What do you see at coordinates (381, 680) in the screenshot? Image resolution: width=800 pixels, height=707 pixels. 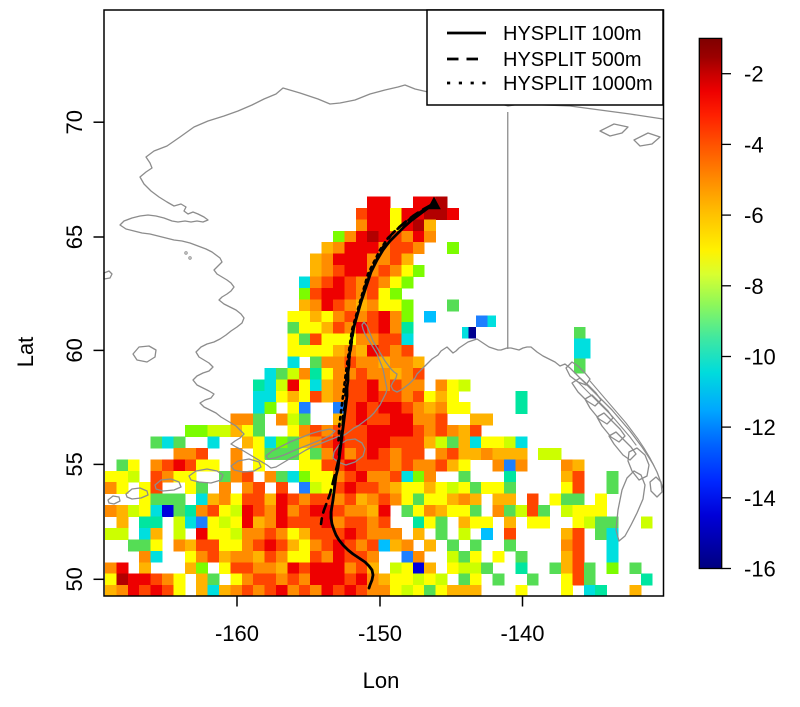 I see `svg-text: Lon` at bounding box center [381, 680].